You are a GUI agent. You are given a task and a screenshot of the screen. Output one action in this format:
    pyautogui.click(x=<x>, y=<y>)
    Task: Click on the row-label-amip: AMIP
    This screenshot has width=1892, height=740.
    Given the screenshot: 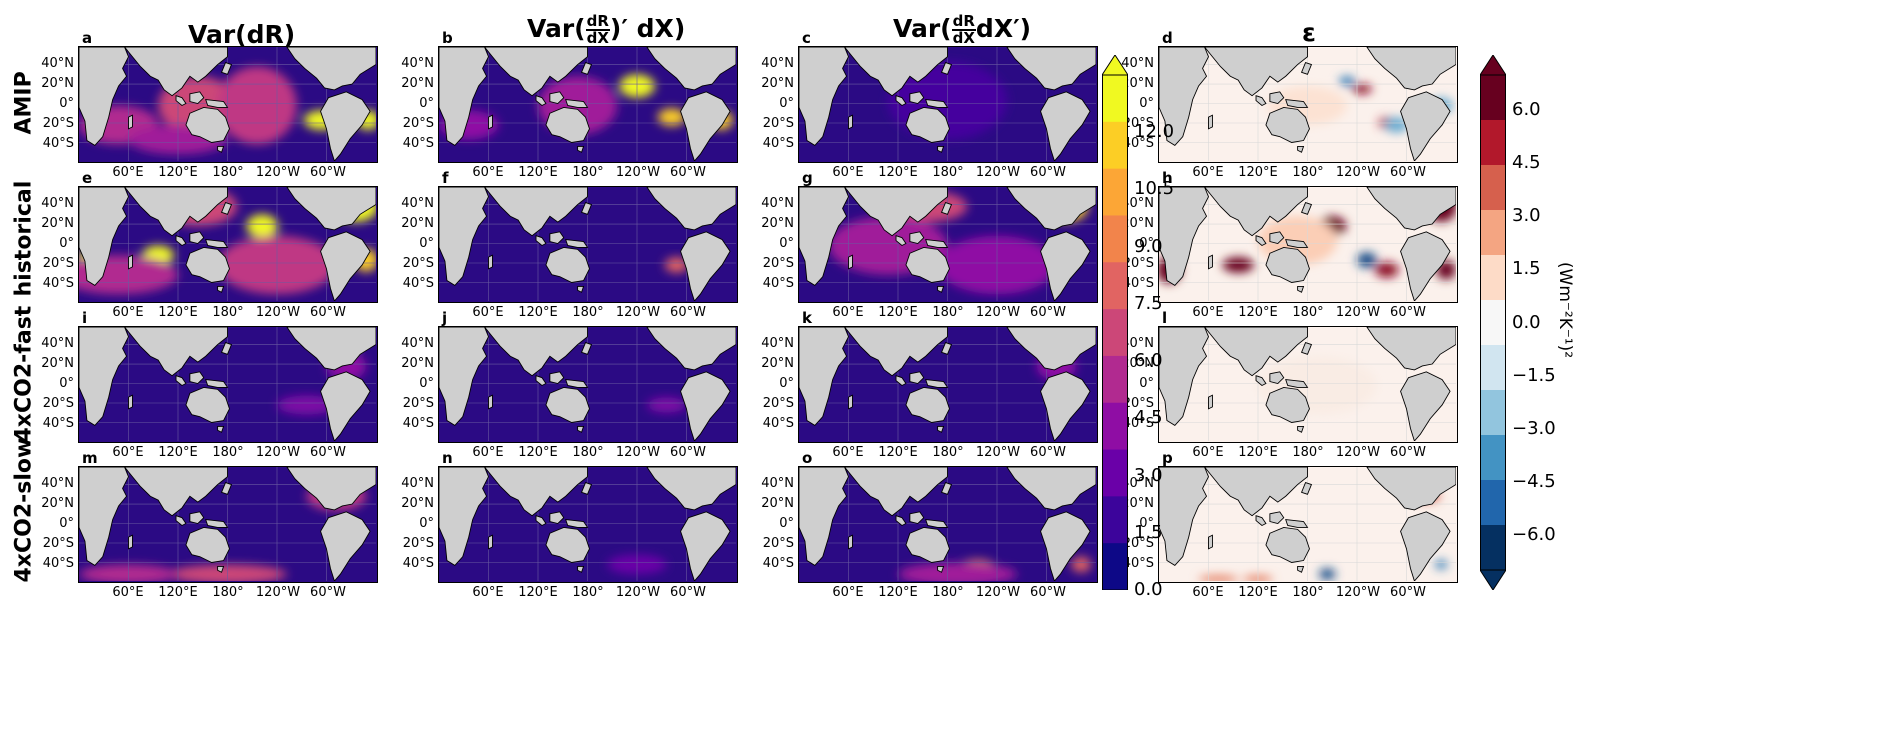 What is the action you would take?
    pyautogui.click(x=24, y=103)
    